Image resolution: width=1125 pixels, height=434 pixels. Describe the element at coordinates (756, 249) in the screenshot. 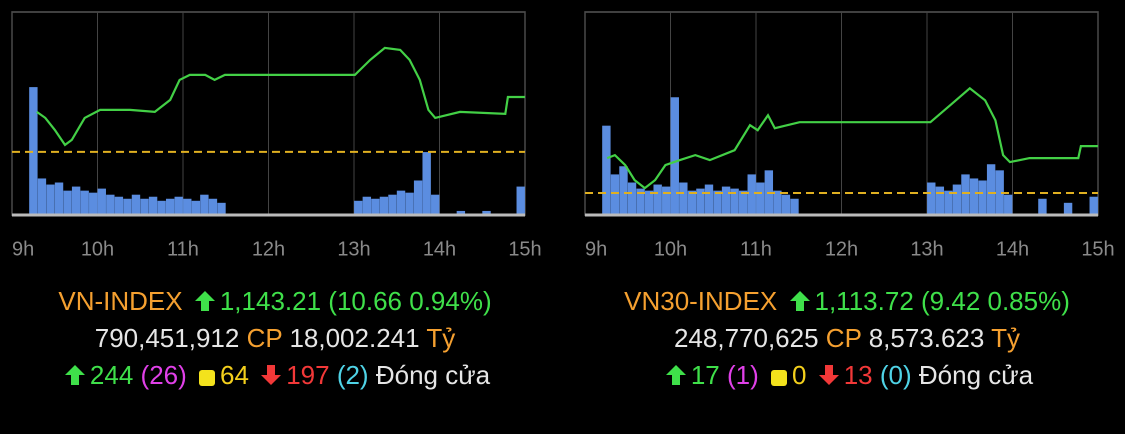

I see `x-tick-label: 11h` at that location.